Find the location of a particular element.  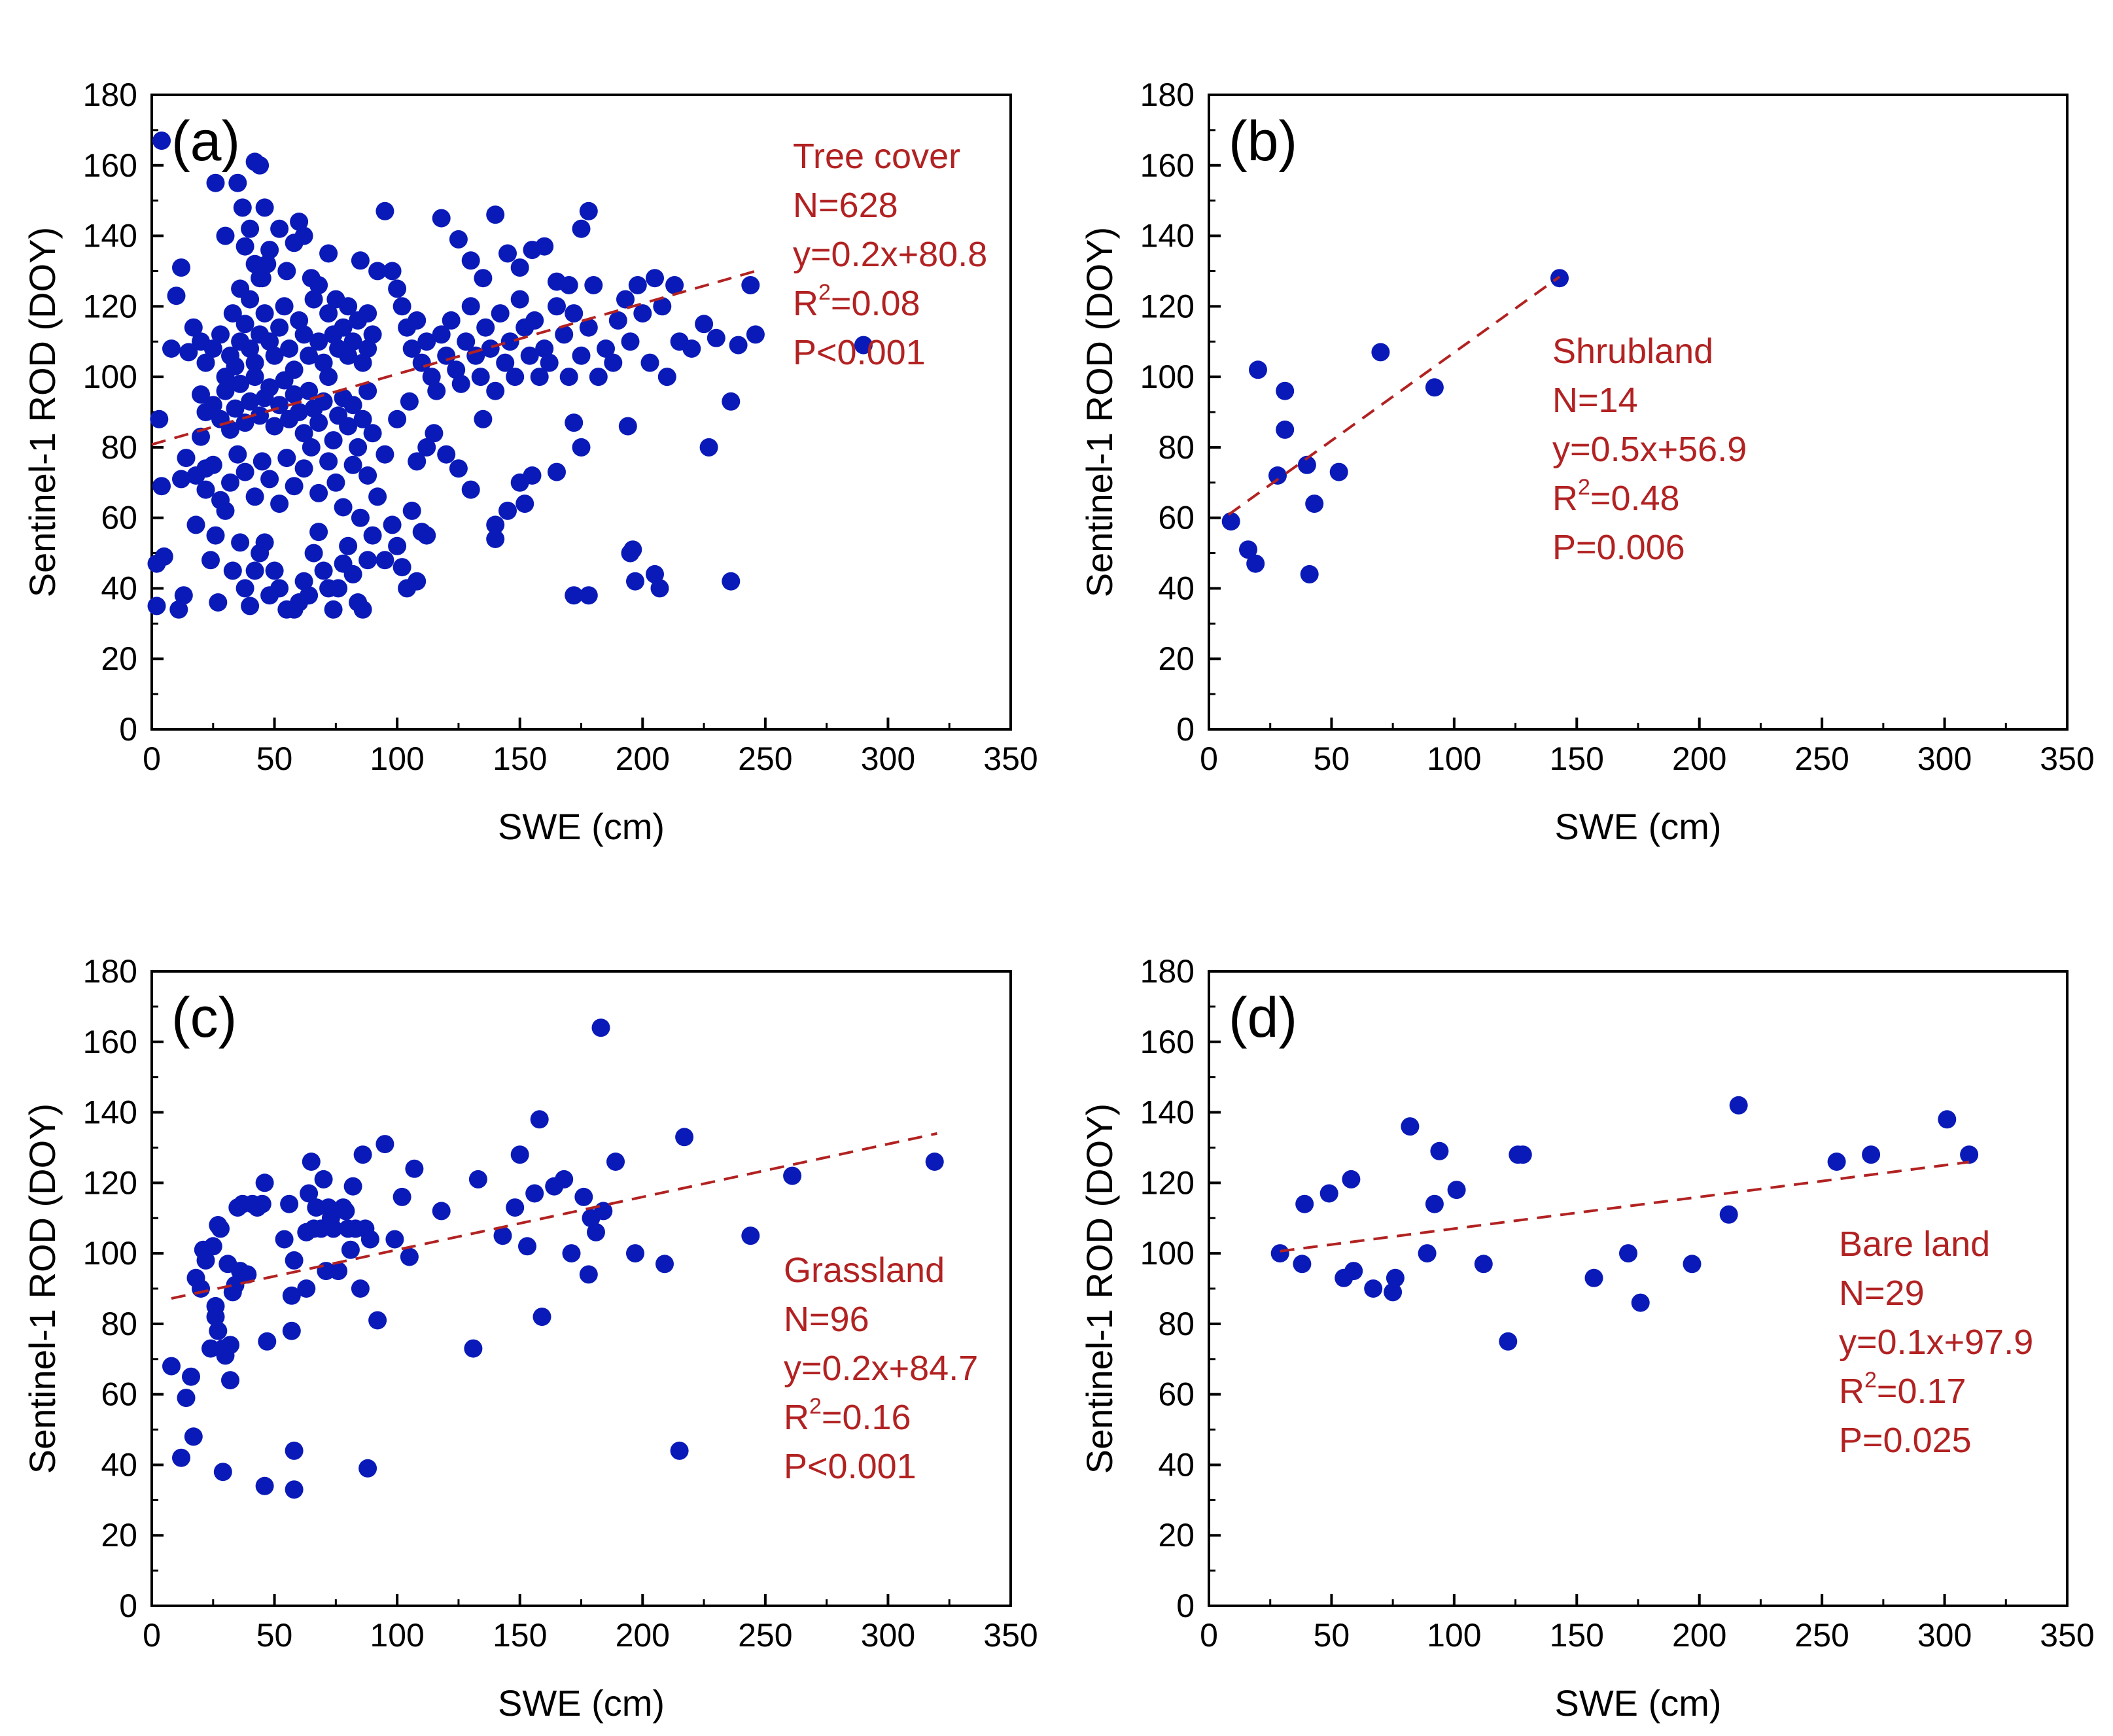

y-tick-label: 20 is located at coordinates (119, 1536).